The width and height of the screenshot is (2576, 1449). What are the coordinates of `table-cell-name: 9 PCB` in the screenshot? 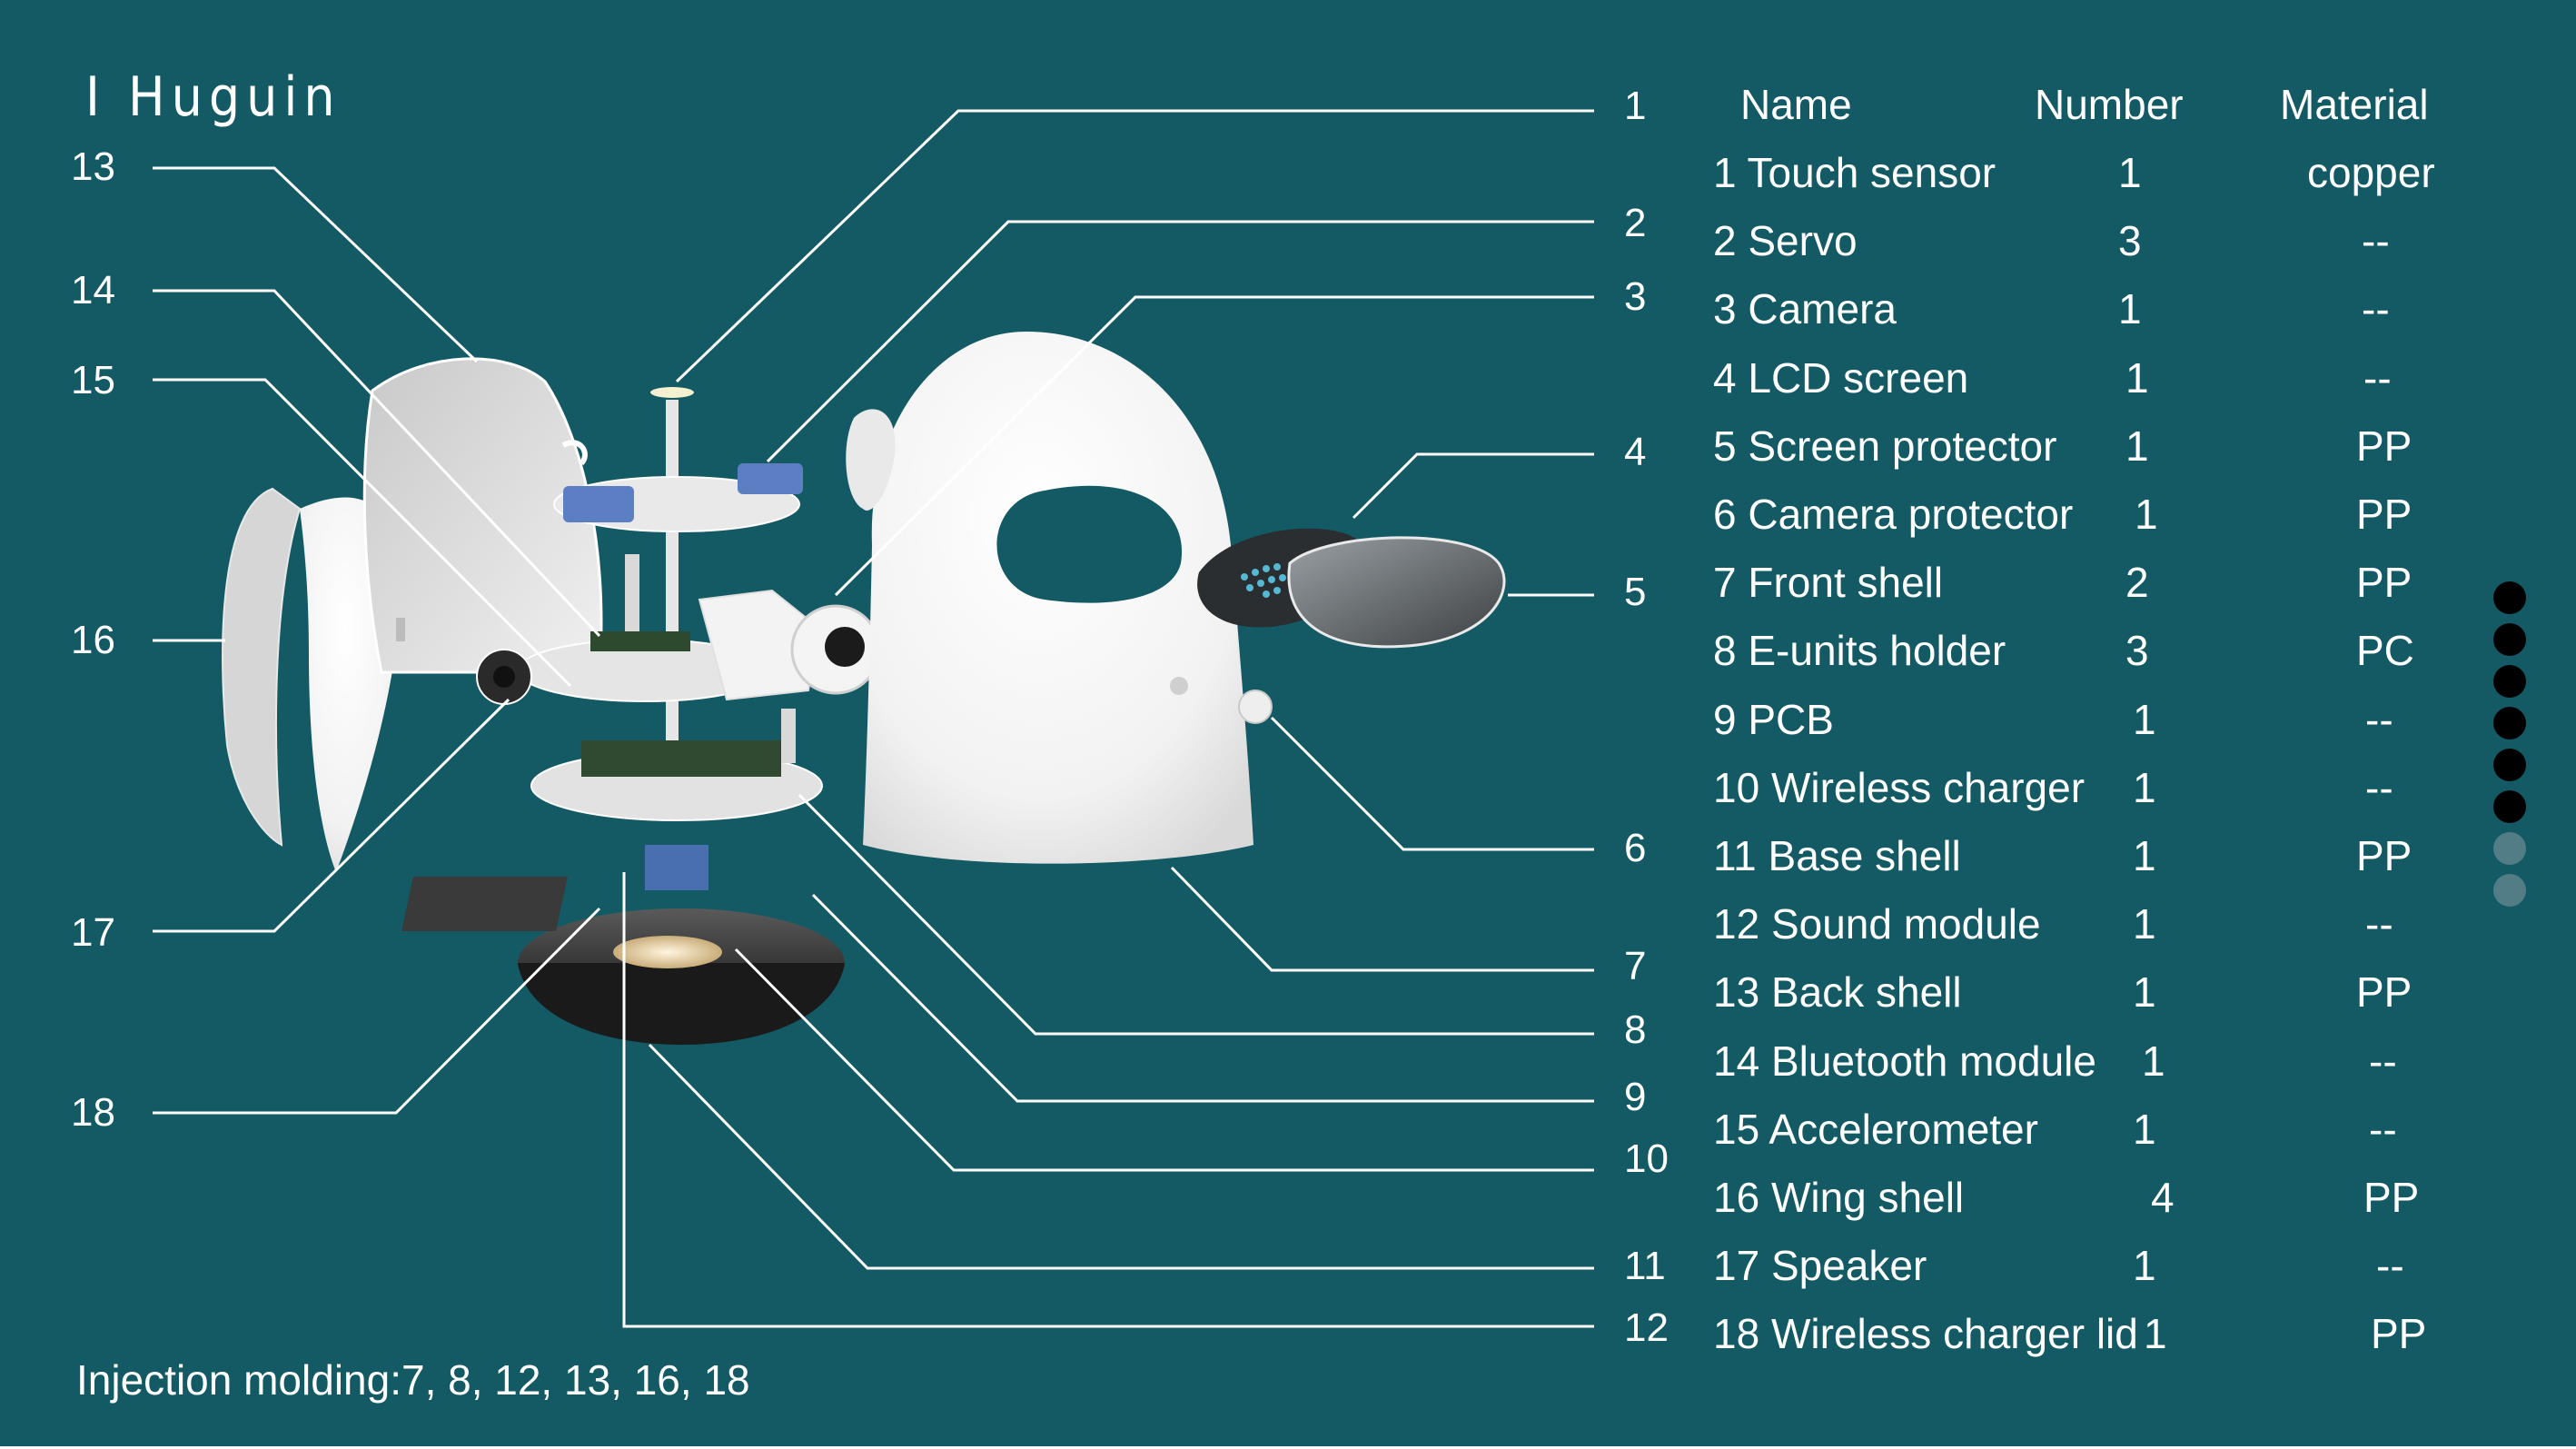 It's located at (1773, 719).